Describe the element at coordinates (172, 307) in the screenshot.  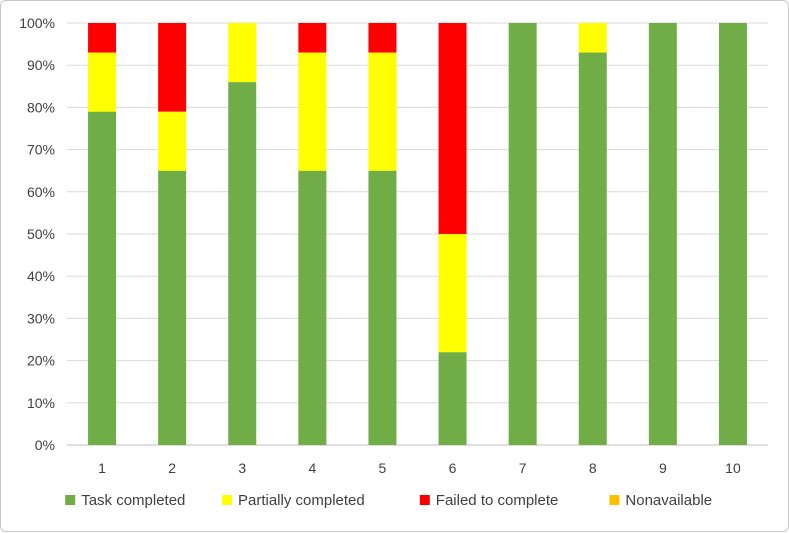
I see `bar-2-task-completed` at that location.